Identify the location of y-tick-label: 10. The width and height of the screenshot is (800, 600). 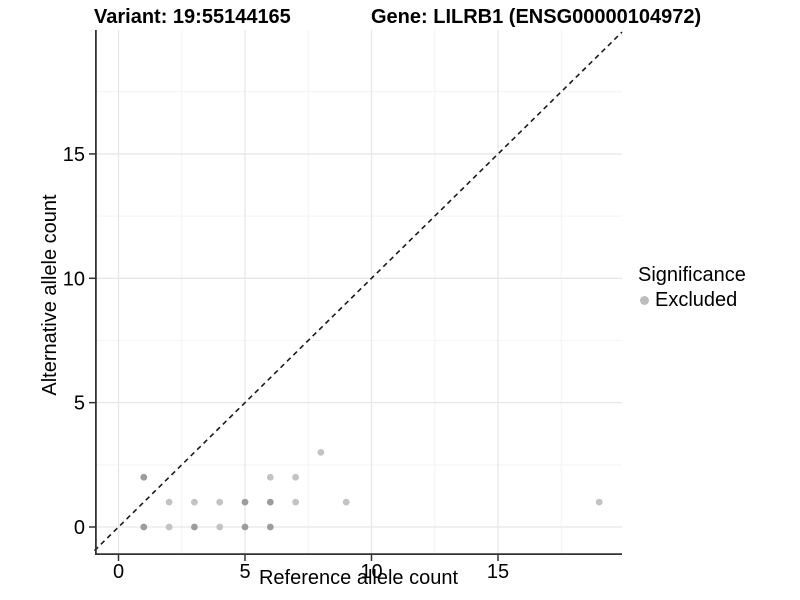
(74, 279).